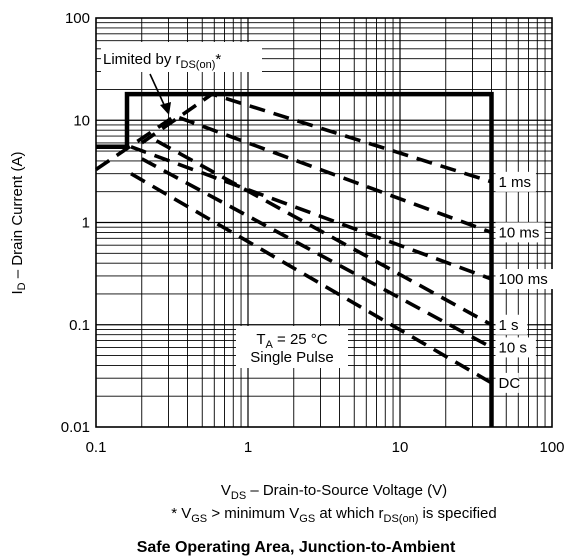  I want to click on y-axis-label: ID – Drain Current (A), so click(18, 223).